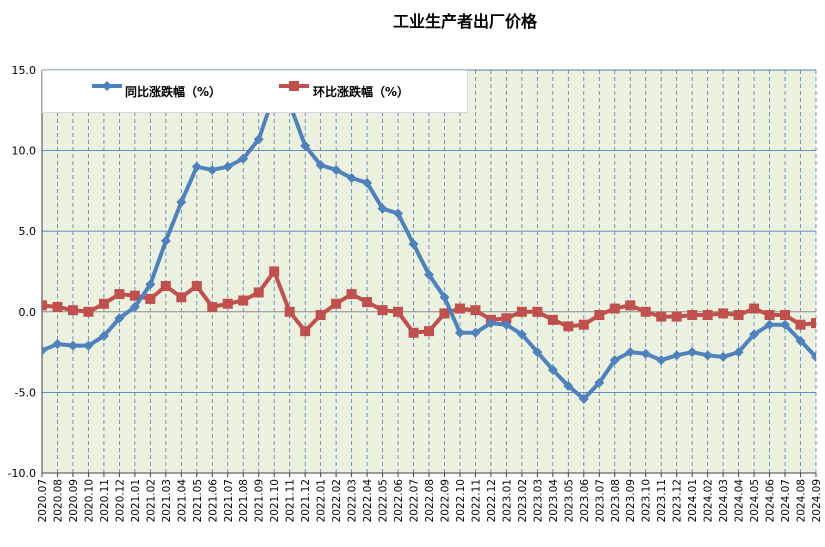 This screenshot has height=547, width=825. What do you see at coordinates (464, 21) in the screenshot?
I see `chart-title: 工业生产者出厂价格` at bounding box center [464, 21].